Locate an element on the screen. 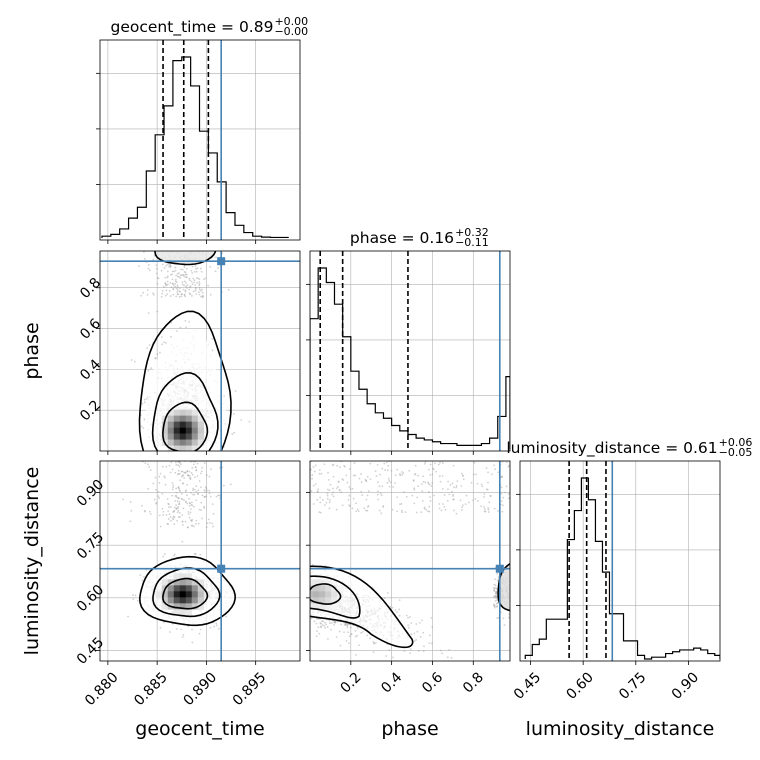  x-tick-label: 0.2 is located at coordinates (351, 682).